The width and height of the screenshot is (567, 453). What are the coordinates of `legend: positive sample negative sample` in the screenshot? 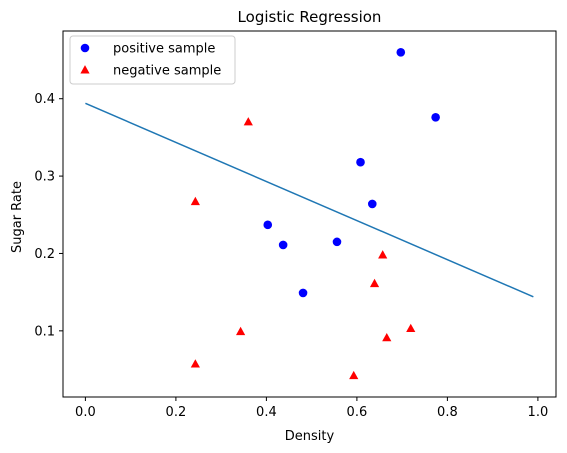 It's located at (152, 60).